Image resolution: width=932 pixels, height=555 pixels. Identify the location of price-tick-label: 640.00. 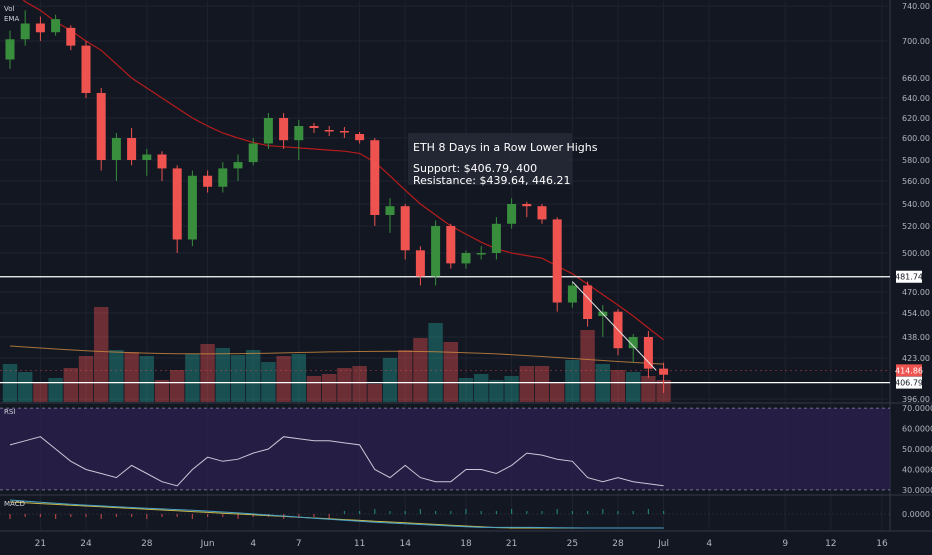
(916, 98).